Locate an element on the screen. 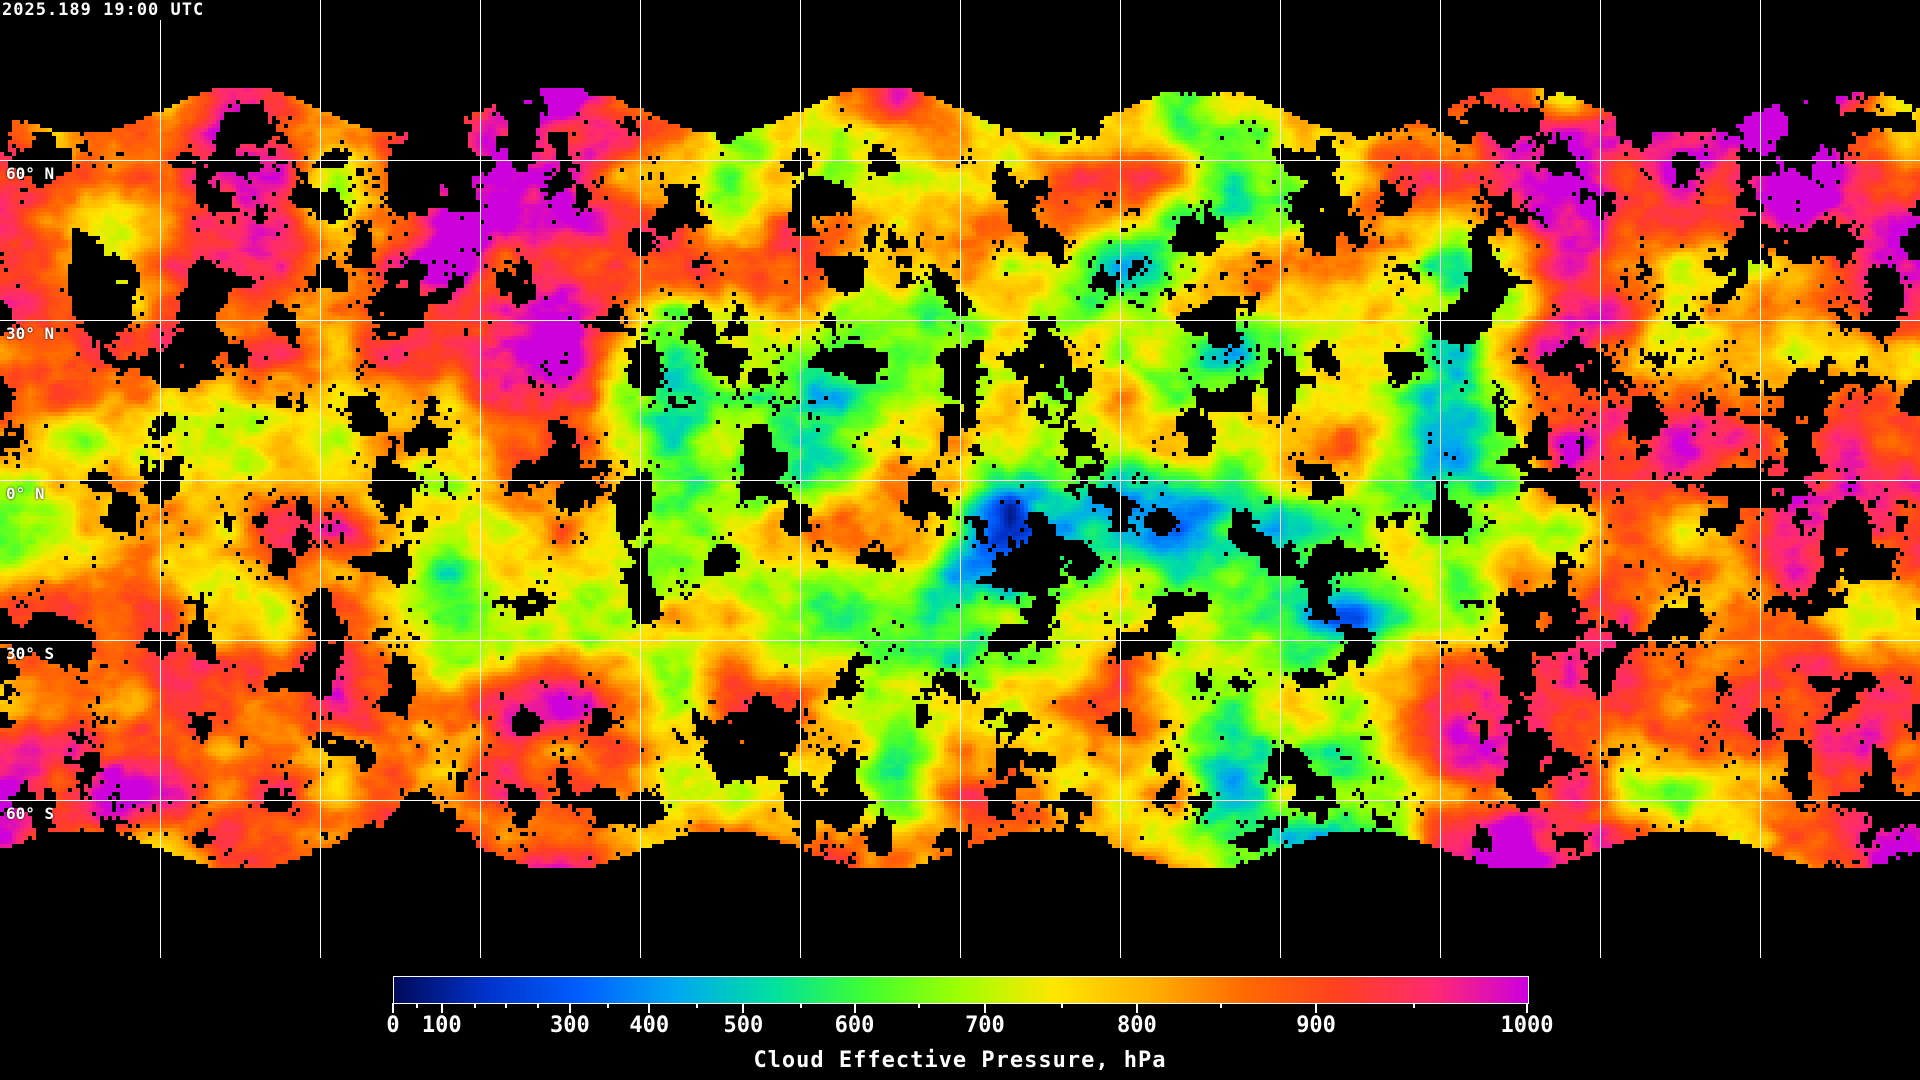  colorbar-tick-label: 900 is located at coordinates (1316, 1025).